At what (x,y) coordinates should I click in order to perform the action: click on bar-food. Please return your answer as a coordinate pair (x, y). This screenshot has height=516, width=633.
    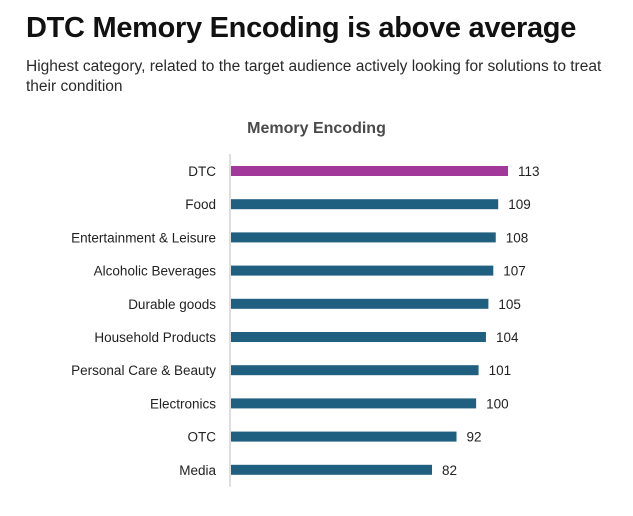
    Looking at the image, I should click on (365, 204).